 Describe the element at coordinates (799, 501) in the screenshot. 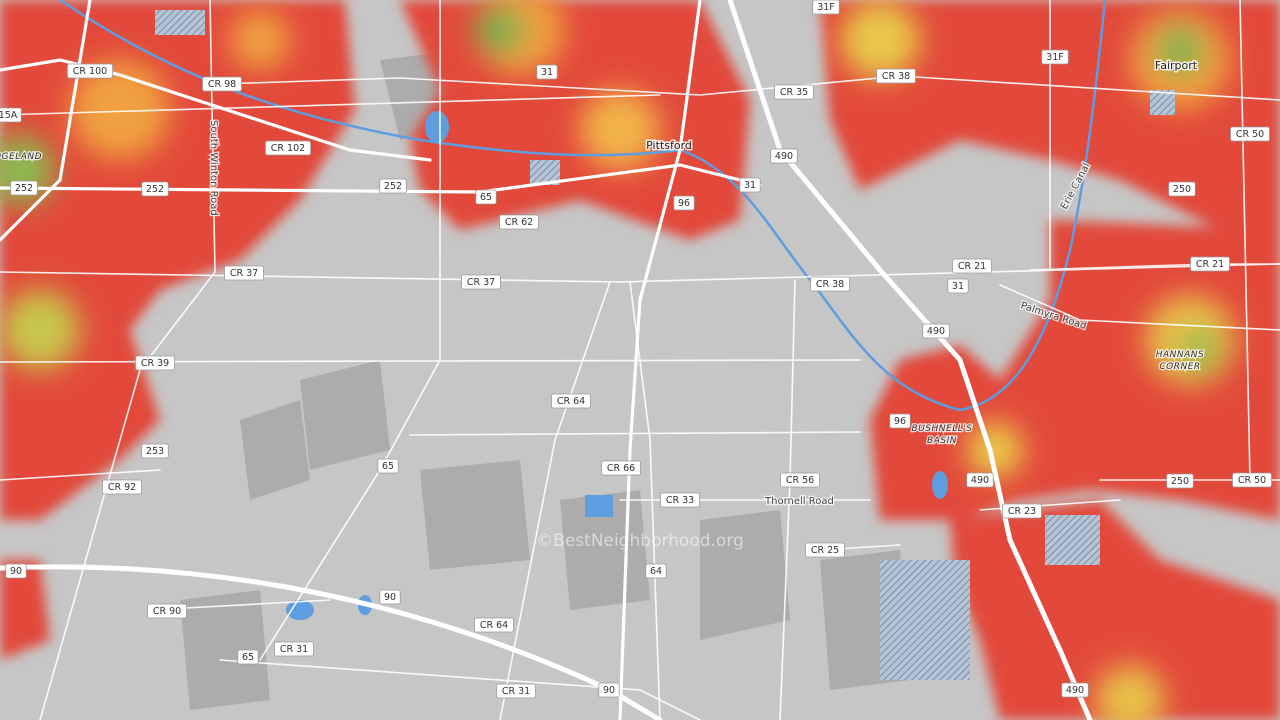

I see `road-name: Thornell Road` at that location.